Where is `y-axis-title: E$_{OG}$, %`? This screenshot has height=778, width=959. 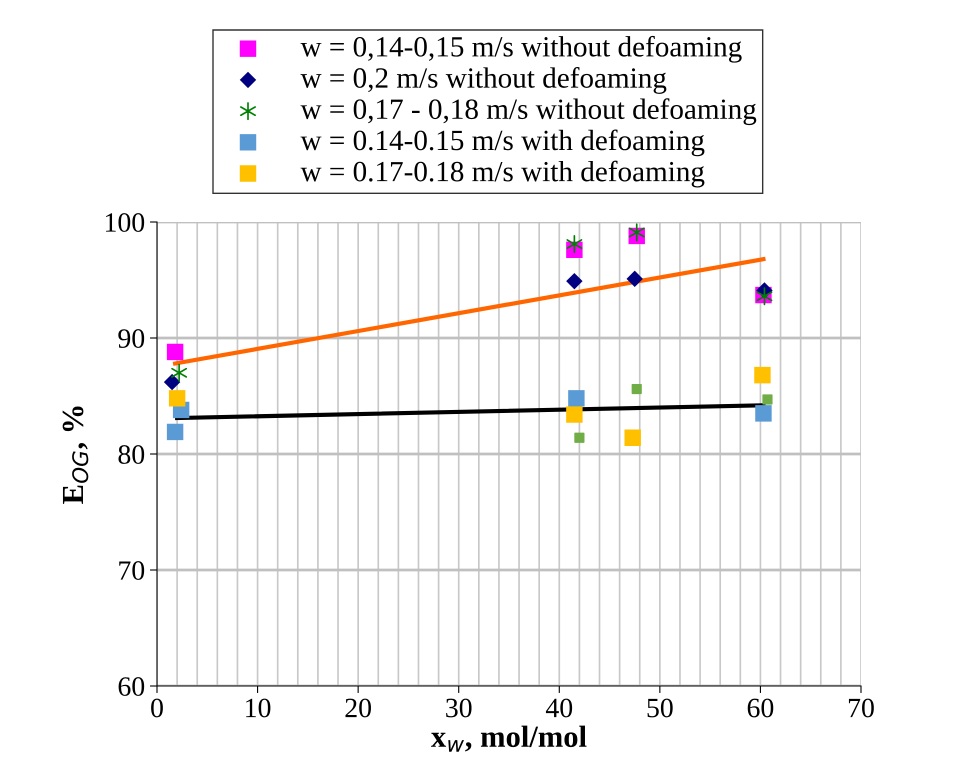 y-axis-title: E$_{OG}$, % is located at coordinates (75, 455).